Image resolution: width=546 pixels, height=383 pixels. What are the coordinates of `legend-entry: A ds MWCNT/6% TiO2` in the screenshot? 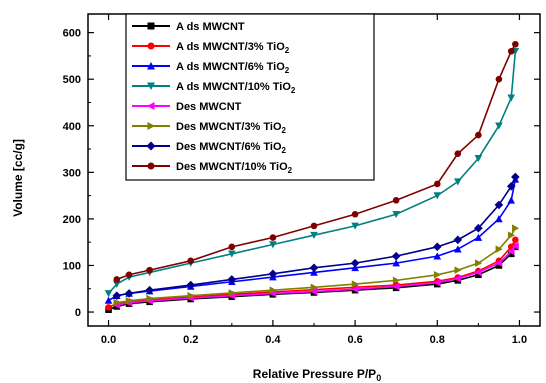 It's located at (211, 68).